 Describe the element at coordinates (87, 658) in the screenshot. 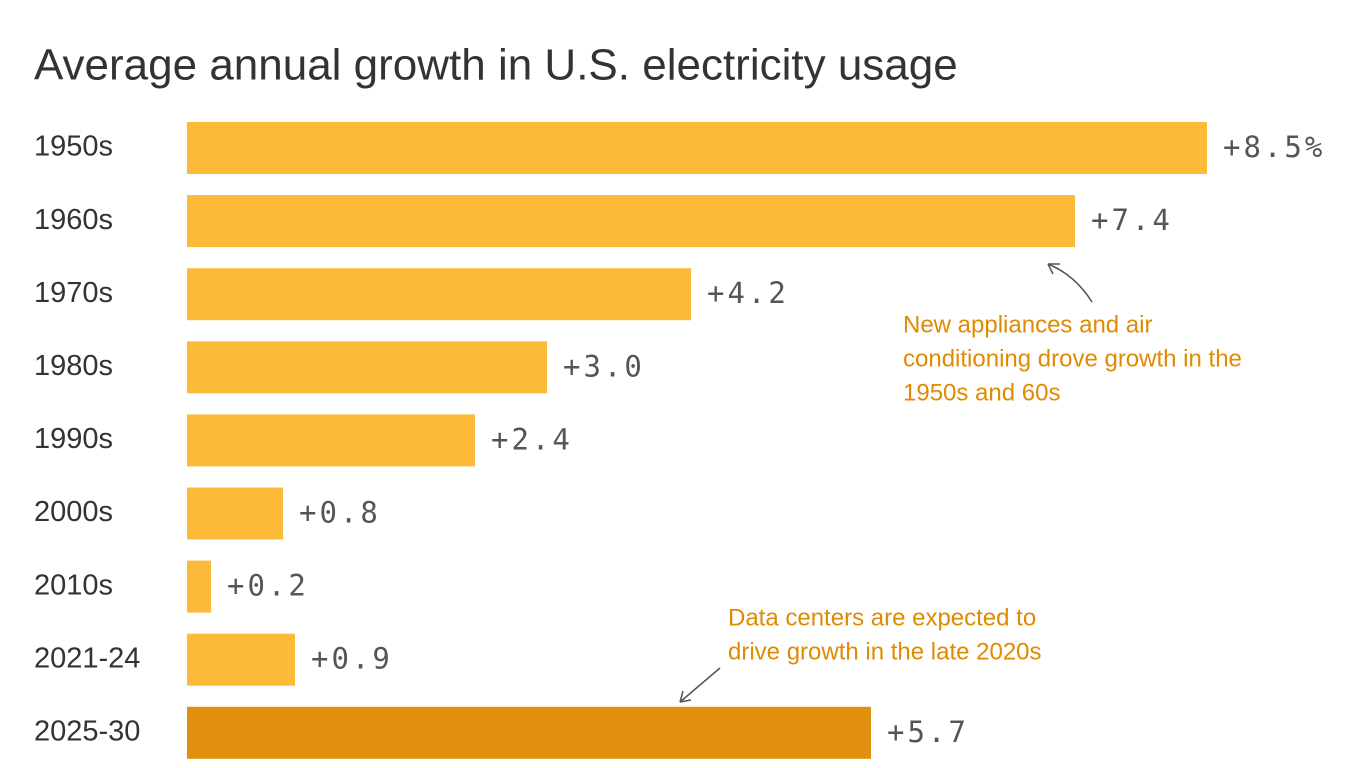

I see `category-label: 2021-24` at that location.